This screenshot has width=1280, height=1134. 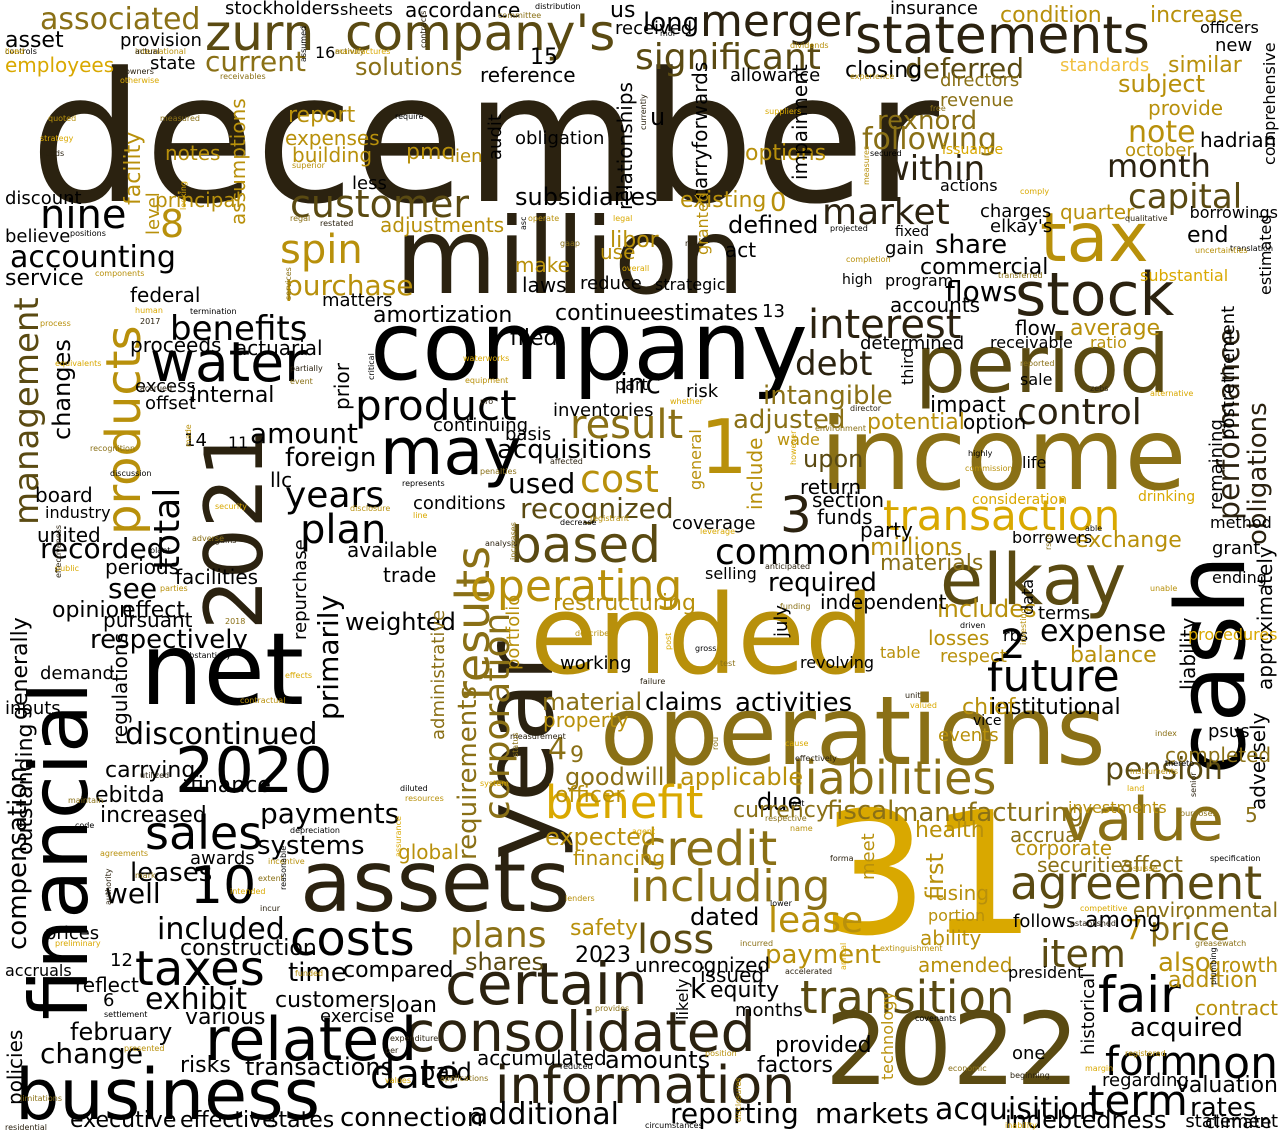 What do you see at coordinates (1265, 254) in the screenshot?
I see `word-estimated: estimated` at bounding box center [1265, 254].